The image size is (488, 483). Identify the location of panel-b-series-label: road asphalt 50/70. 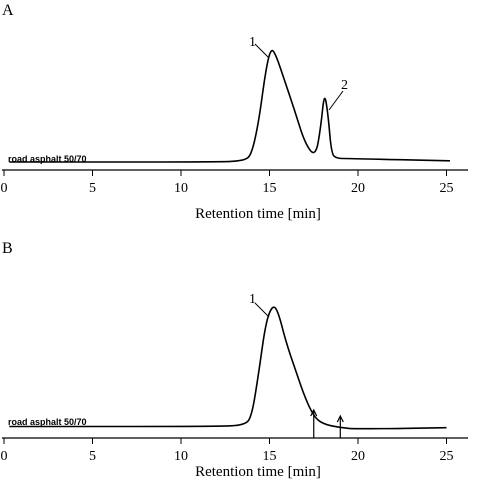
(47, 422).